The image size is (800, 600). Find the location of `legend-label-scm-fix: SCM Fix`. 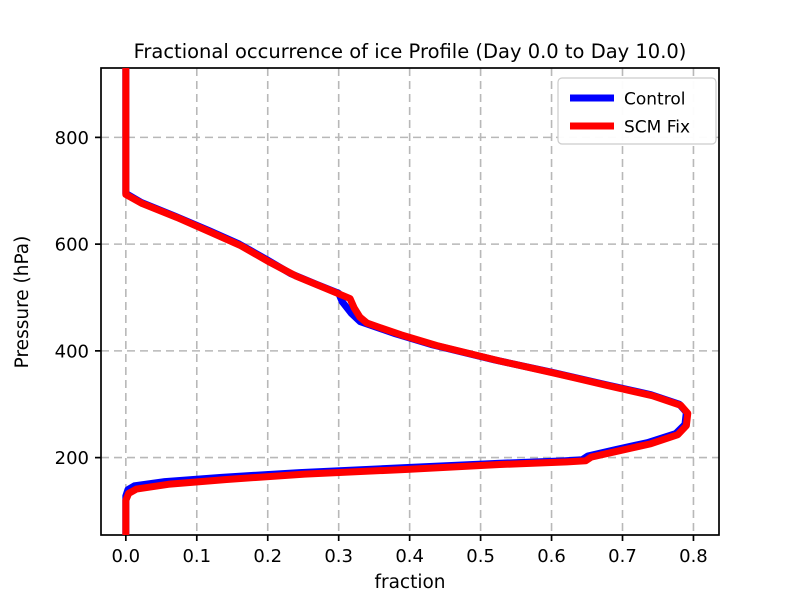

legend-label-scm-fix: SCM Fix is located at coordinates (657, 128).